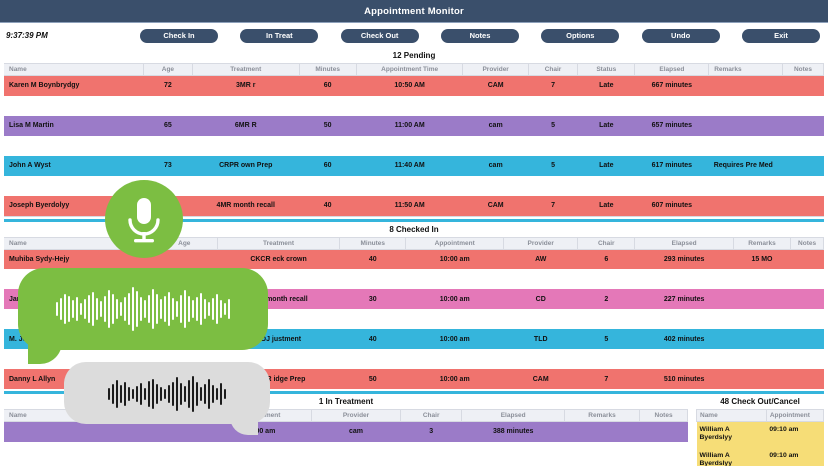  I want to click on cell-provider: TLD, so click(540, 339).